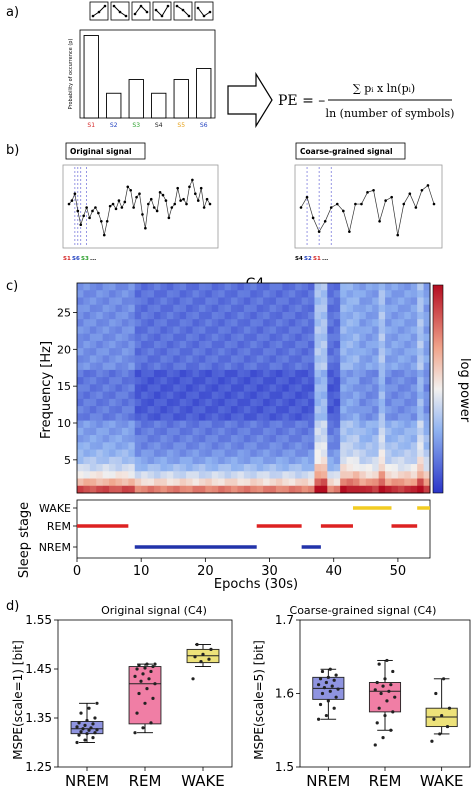 The height and width of the screenshot is (789, 474). Describe the element at coordinates (368, 206) in the screenshot. I see `signal-frame` at that location.